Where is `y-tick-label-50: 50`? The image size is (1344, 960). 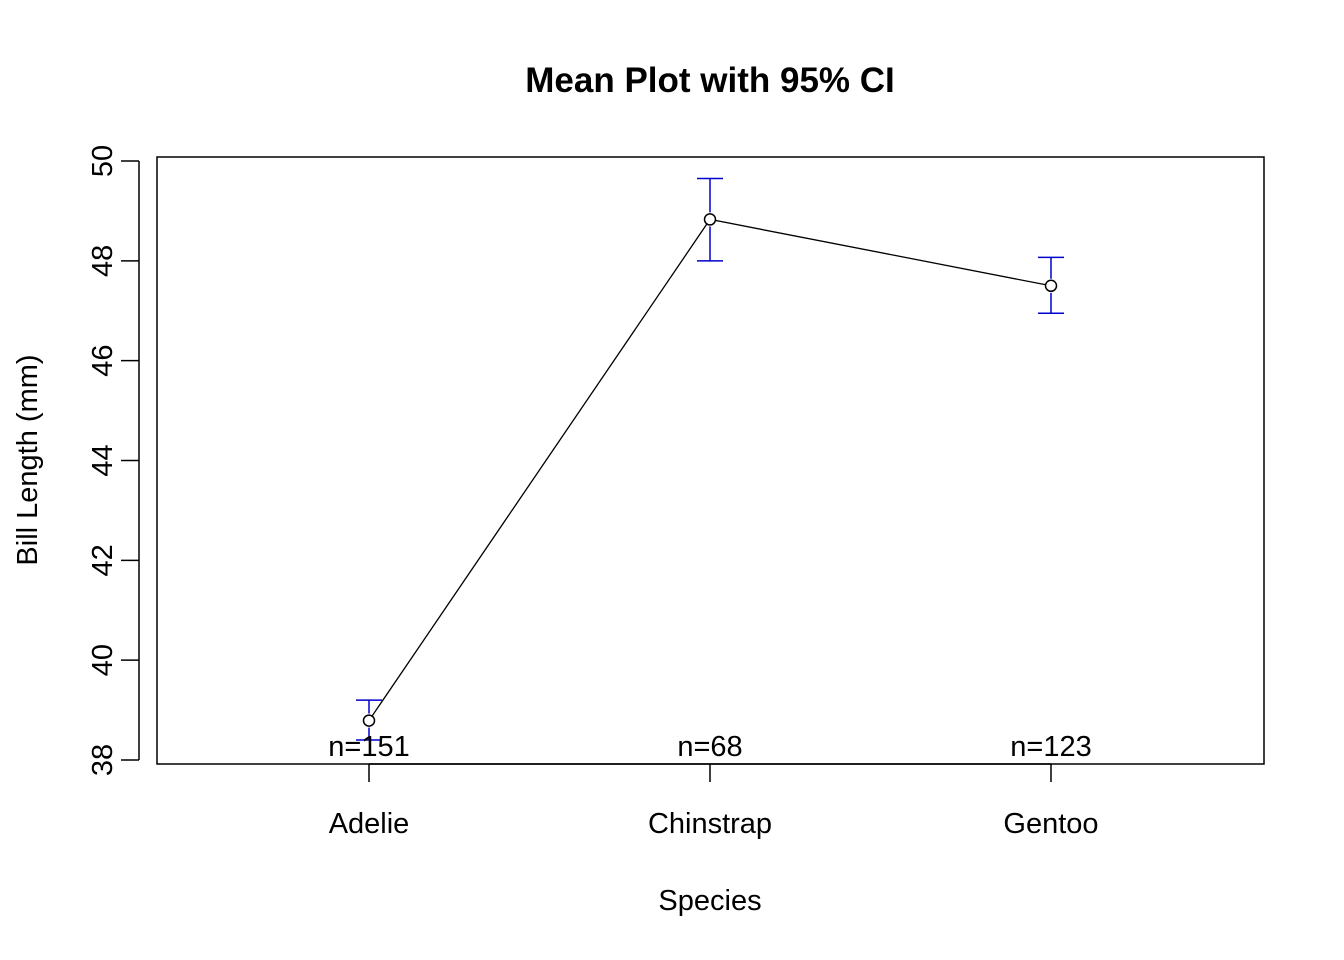
y-tick-label-50: 50 is located at coordinates (103, 161).